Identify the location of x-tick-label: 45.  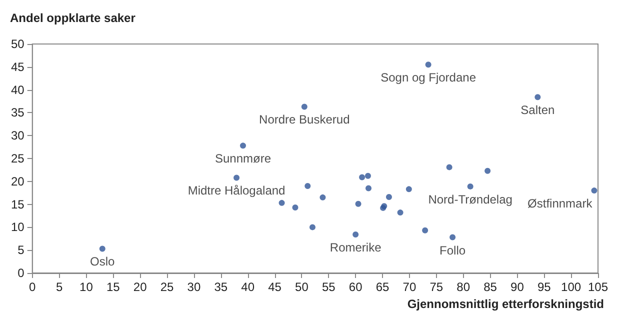
(275, 287).